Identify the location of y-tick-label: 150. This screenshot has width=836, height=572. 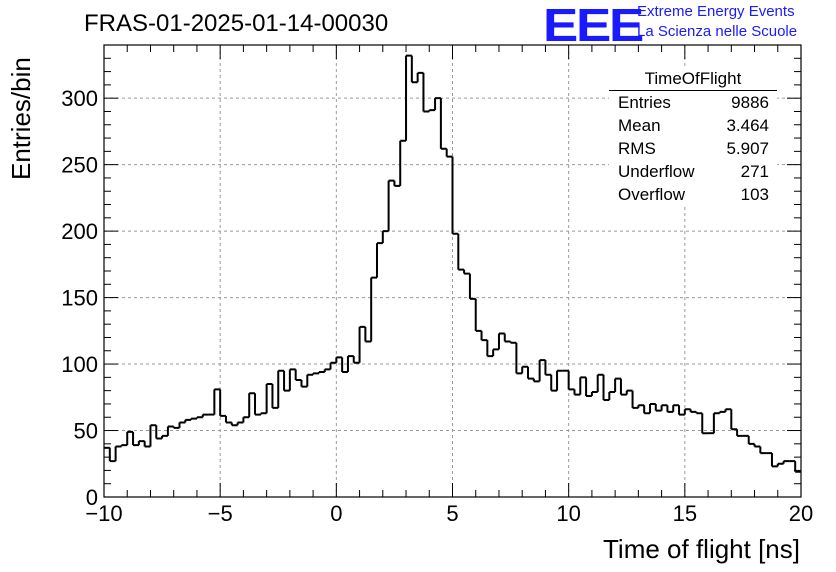
(79, 298).